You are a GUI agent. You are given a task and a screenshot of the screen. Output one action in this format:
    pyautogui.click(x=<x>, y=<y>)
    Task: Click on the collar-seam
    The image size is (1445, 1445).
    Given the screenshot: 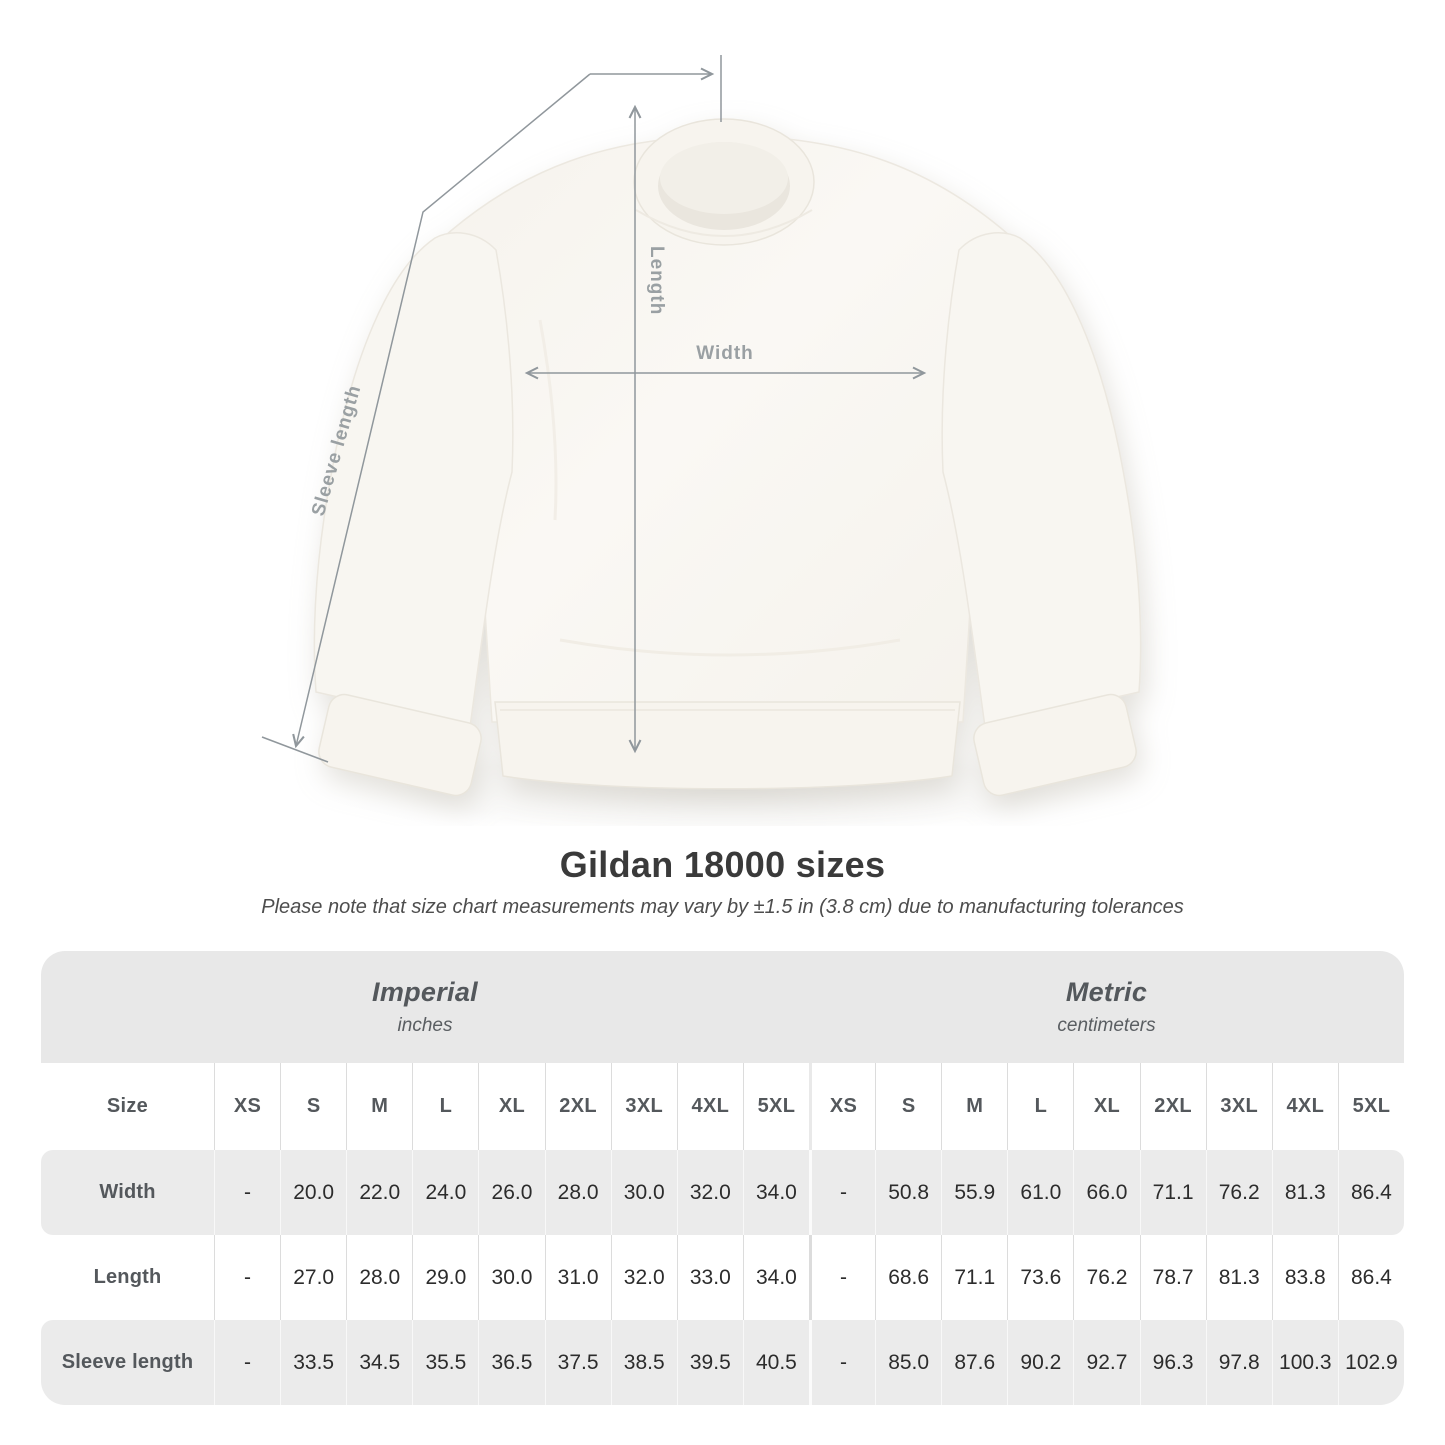 What is the action you would take?
    pyautogui.click(x=724, y=223)
    